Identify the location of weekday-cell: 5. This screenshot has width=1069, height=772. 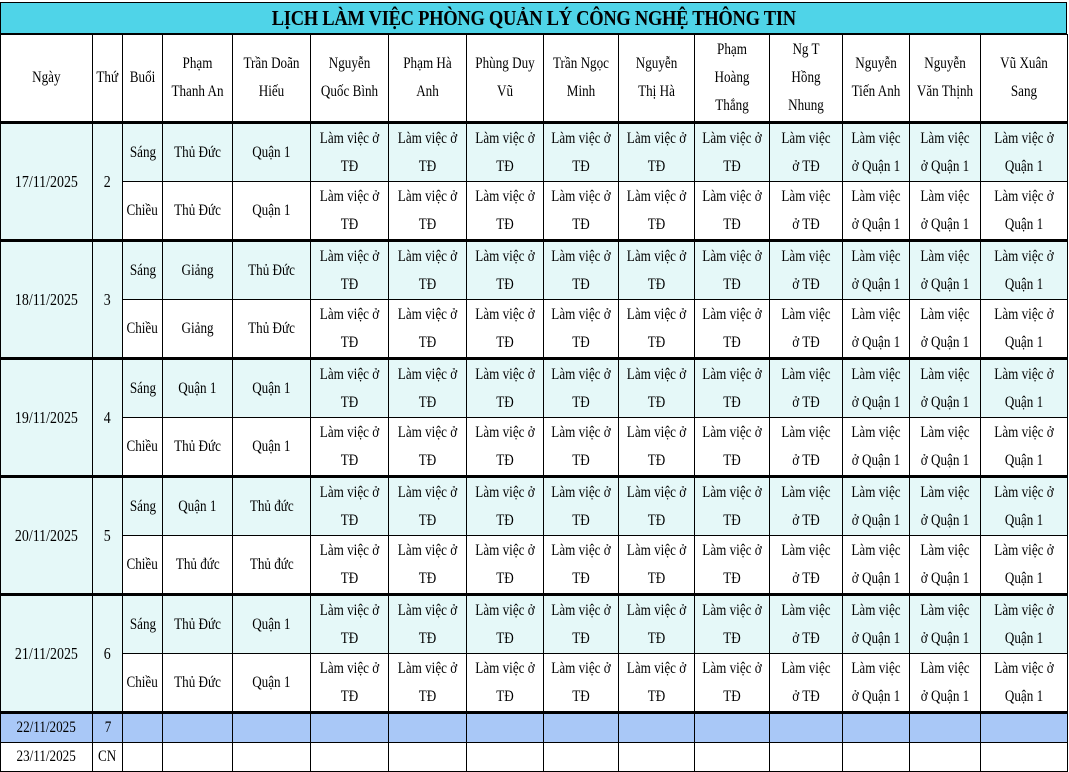
(107, 535).